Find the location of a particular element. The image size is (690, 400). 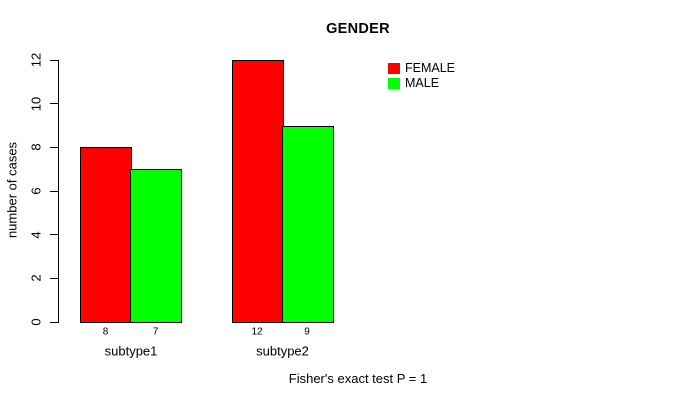

bar-male-subtype1 is located at coordinates (156, 246).